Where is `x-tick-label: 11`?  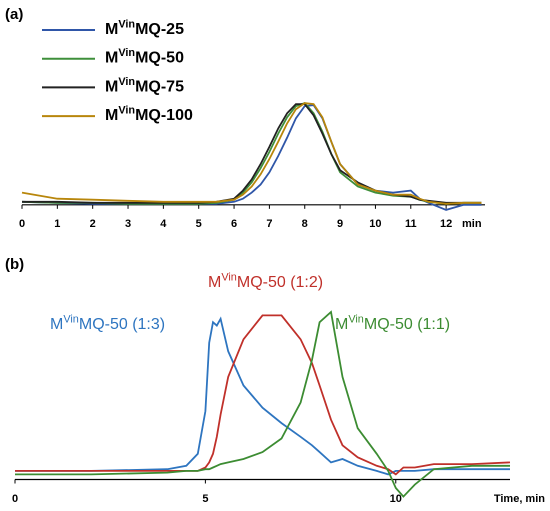 x-tick-label: 11 is located at coordinates (411, 224).